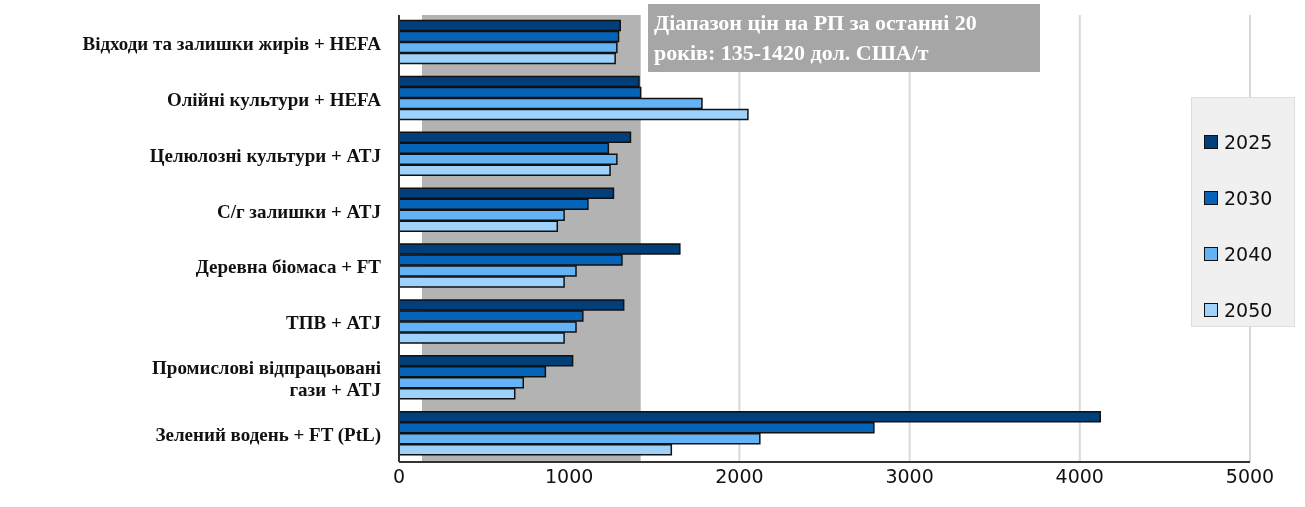  I want to click on x-tick-label: 0, so click(399, 476).